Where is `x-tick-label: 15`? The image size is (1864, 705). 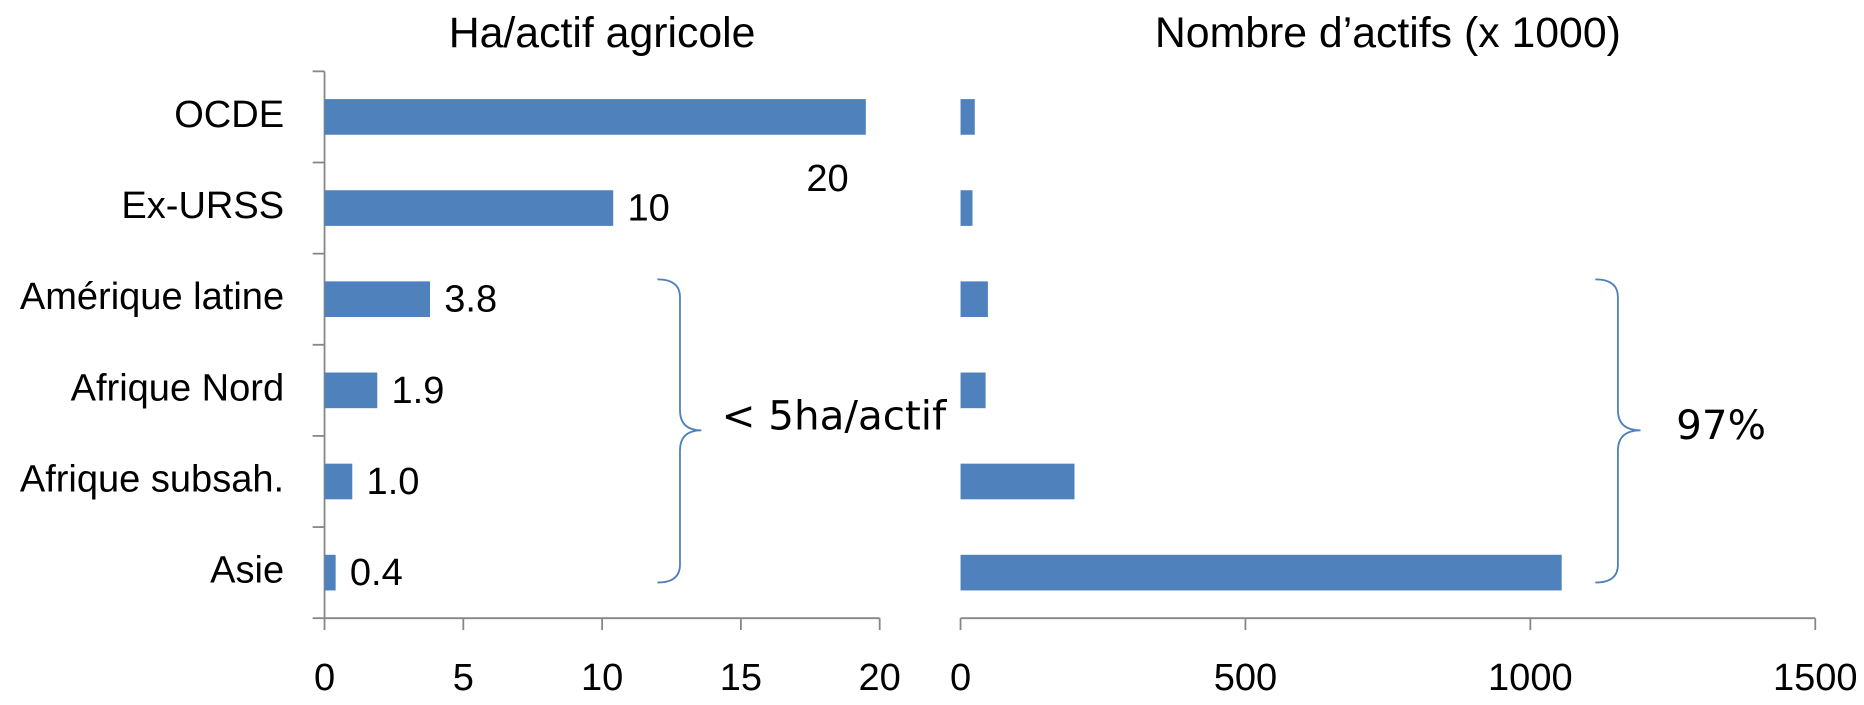 x-tick-label: 15 is located at coordinates (741, 678).